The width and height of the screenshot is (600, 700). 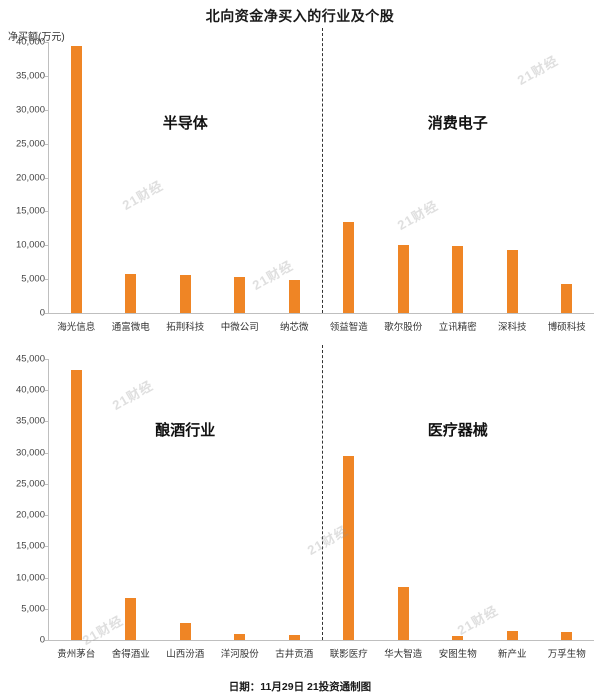 What do you see at coordinates (403, 327) in the screenshot?
I see `x-axis-tick-label: 歌尔股份` at bounding box center [403, 327].